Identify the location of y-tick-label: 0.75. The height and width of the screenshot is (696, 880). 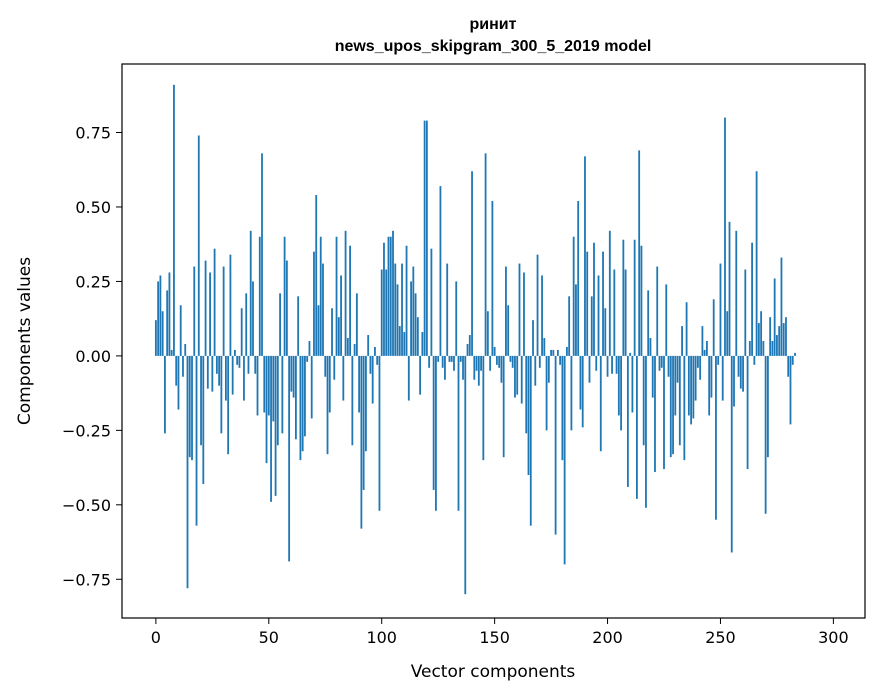
(93, 133).